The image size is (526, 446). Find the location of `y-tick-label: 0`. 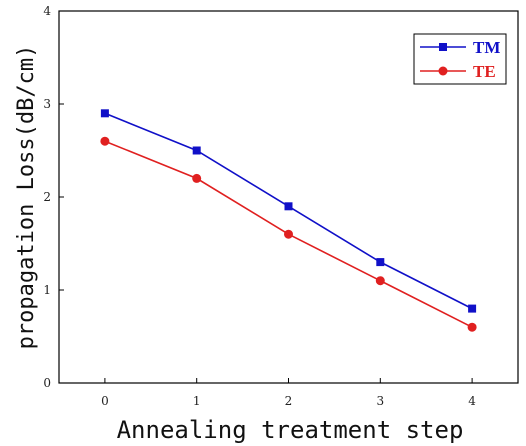

y-tick-label: 0 is located at coordinates (47, 383).